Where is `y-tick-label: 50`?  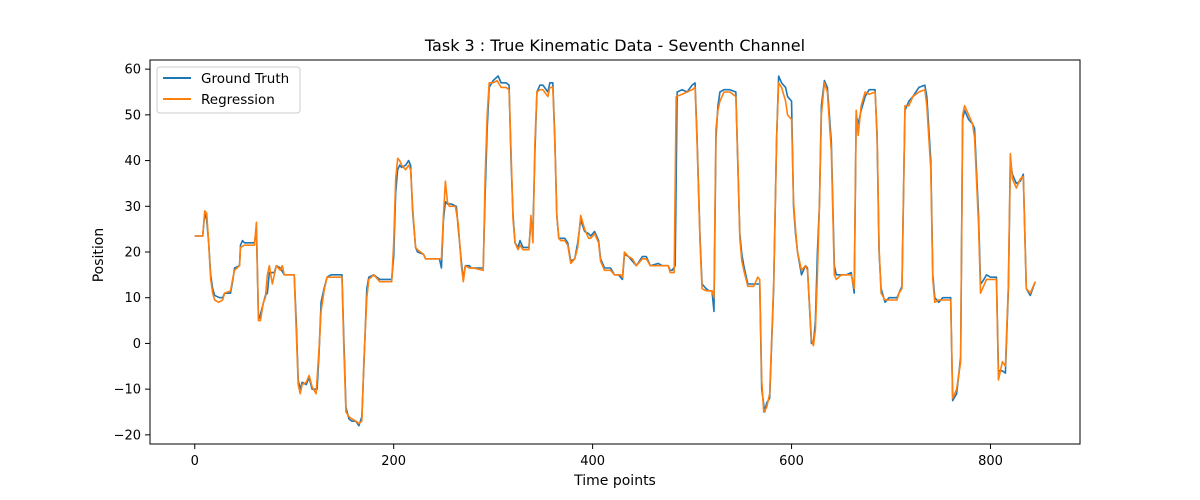
y-tick-label: 50 is located at coordinates (132, 115).